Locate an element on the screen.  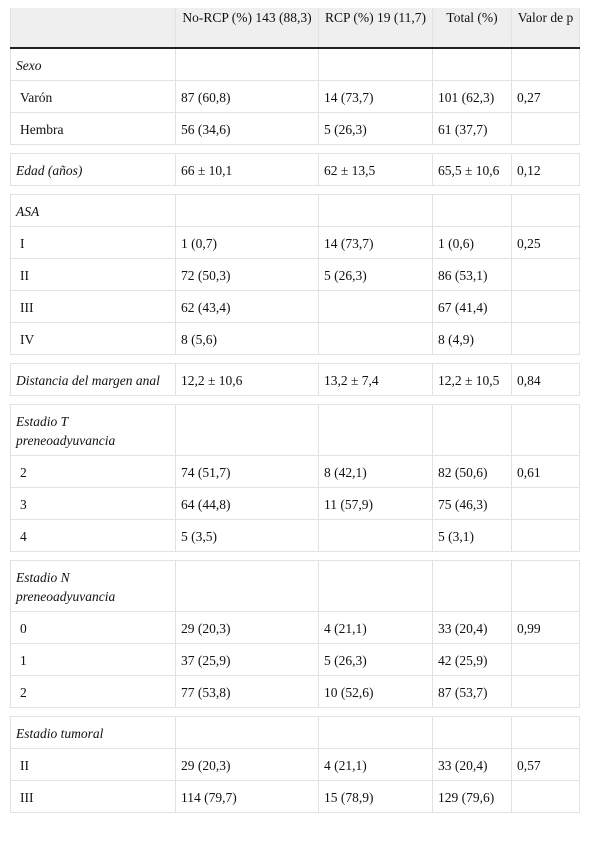
cell: 0,12 is located at coordinates (545, 169).